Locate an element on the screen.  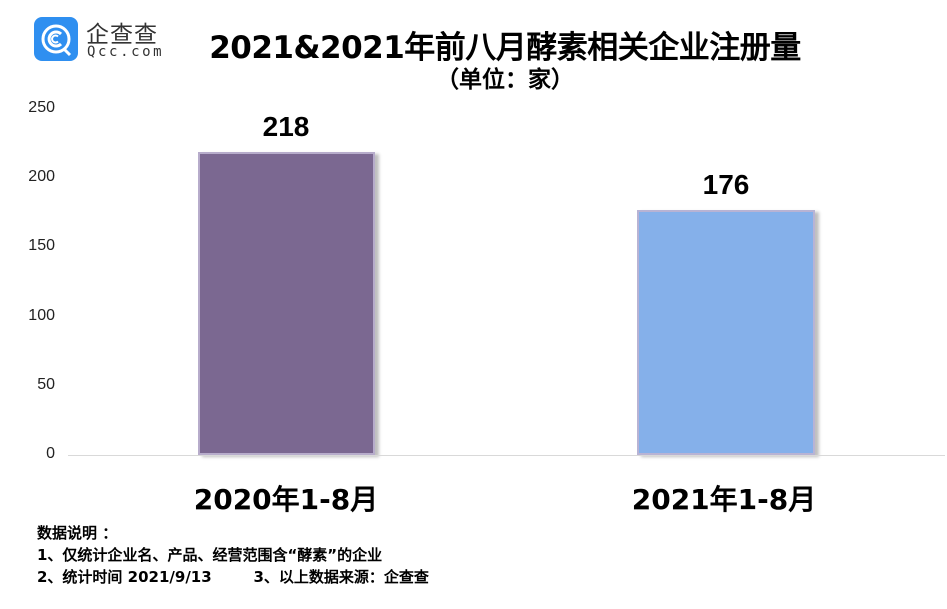
y-tick-label: 150 is located at coordinates (41, 245).